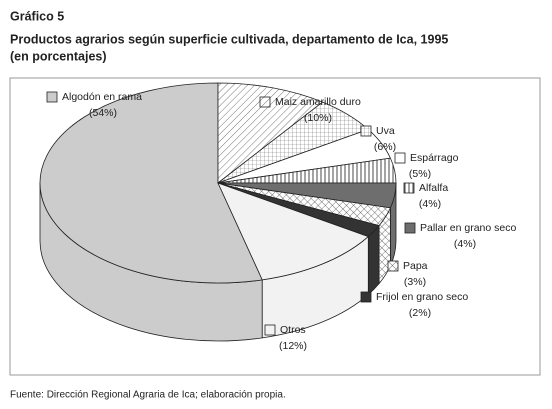 The width and height of the screenshot is (552, 409). What do you see at coordinates (385, 131) in the screenshot?
I see `slice-label: Uva` at bounding box center [385, 131].